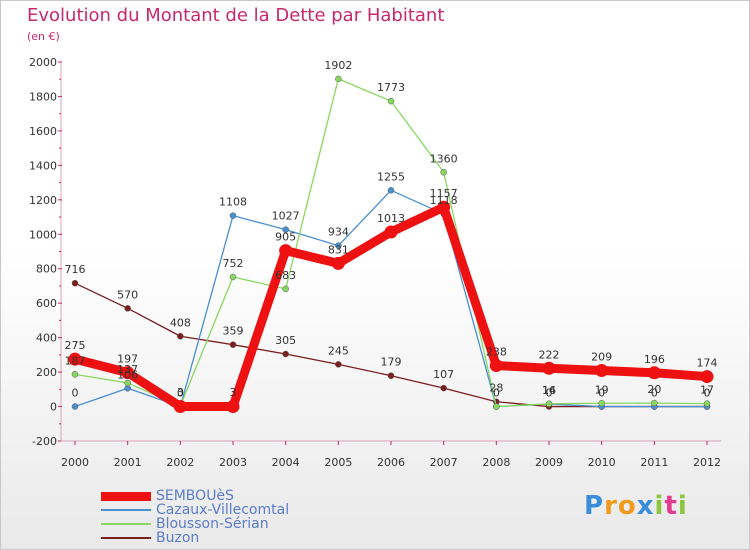 The width and height of the screenshot is (750, 550). Describe the element at coordinates (44, 441) in the screenshot. I see `y-tick-label: -200` at that location.